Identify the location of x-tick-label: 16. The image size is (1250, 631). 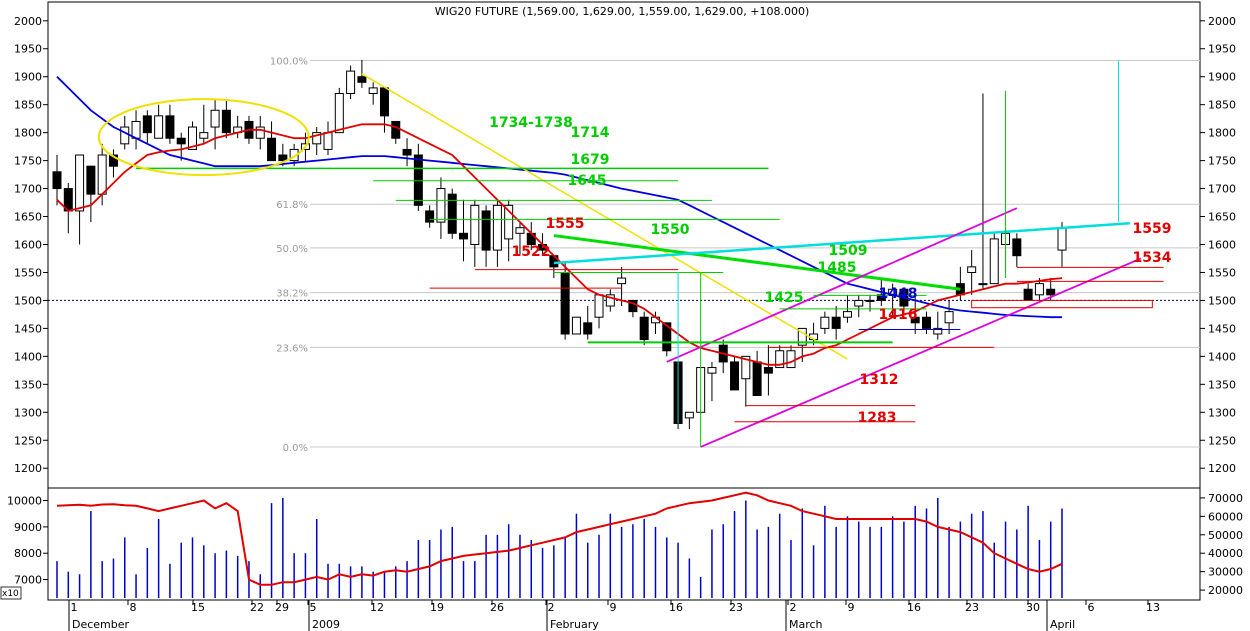
(914, 607).